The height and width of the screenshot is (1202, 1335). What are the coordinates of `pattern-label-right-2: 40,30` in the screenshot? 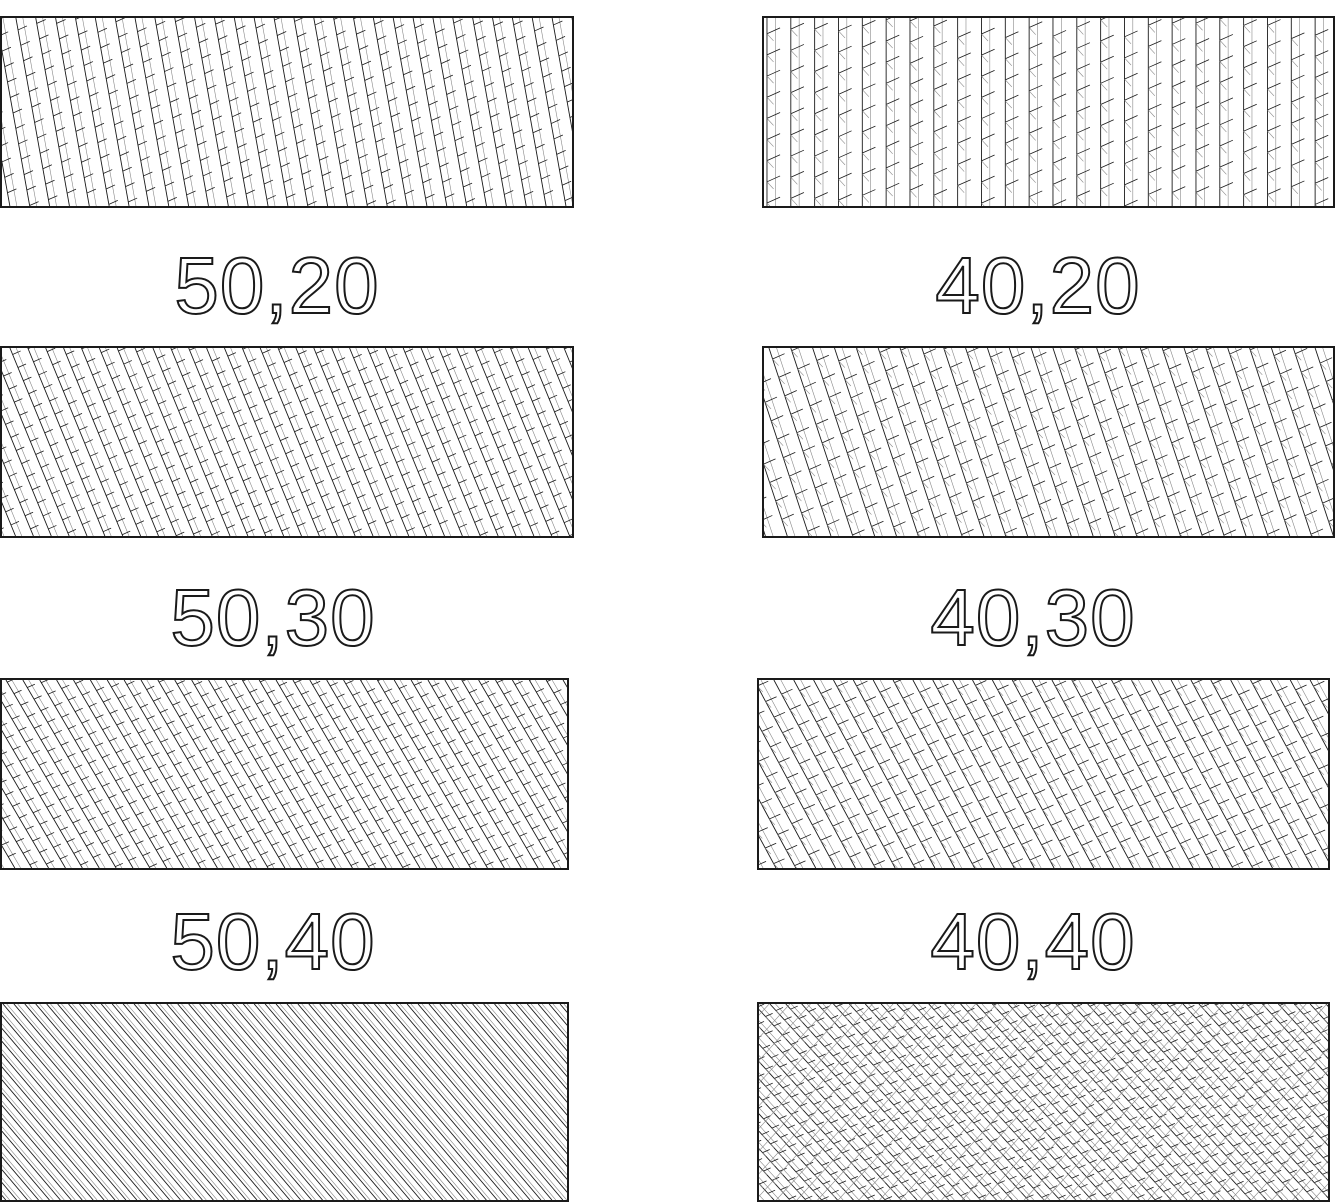 It's located at (1033, 618).